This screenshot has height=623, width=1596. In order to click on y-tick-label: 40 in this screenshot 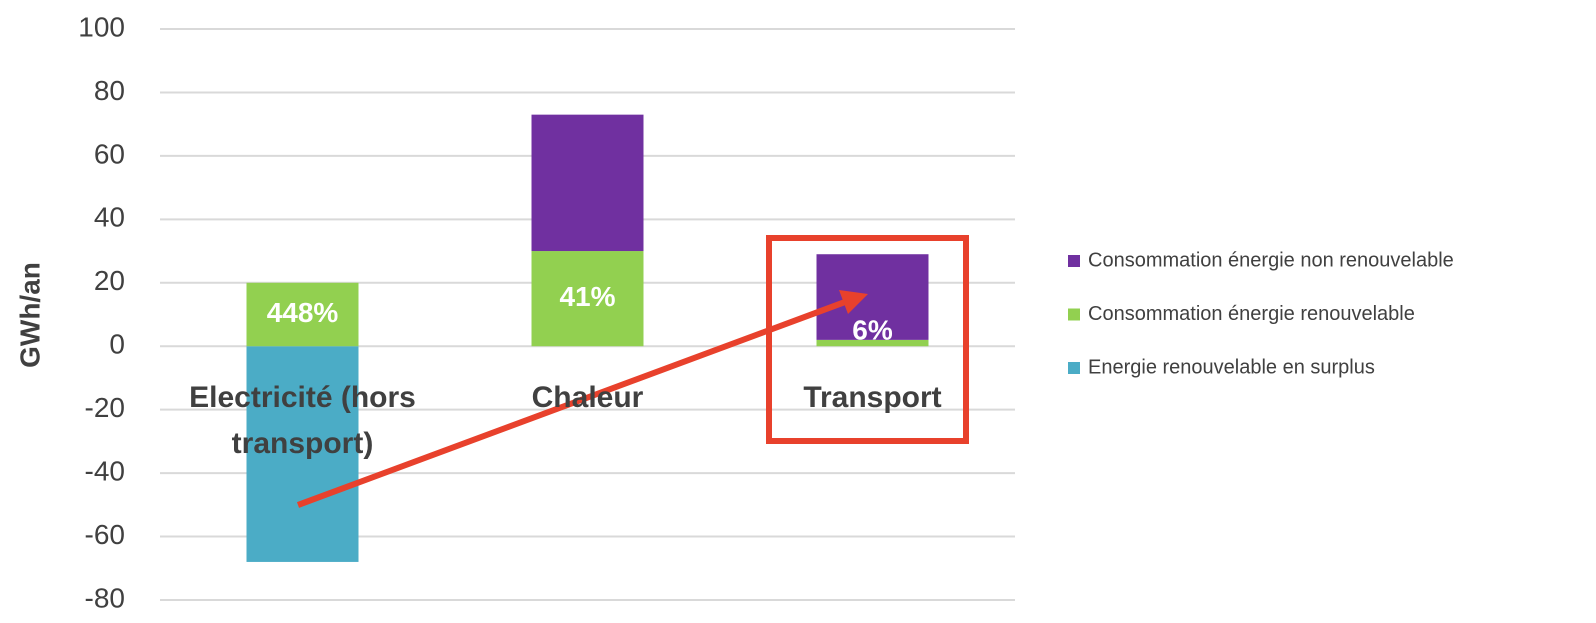, I will do `click(109, 217)`.